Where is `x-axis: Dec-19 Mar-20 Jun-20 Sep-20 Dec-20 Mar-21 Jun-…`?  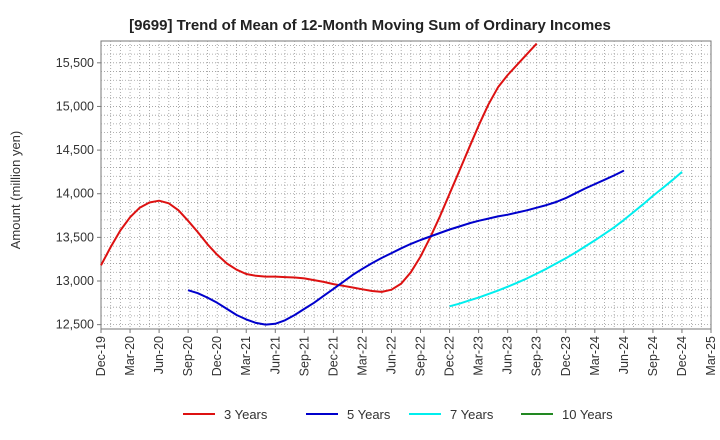 x-axis: Dec-19 Mar-20 Jun-20 Sep-20 Dec-20 Mar-21 Jun-… is located at coordinates (406, 352).